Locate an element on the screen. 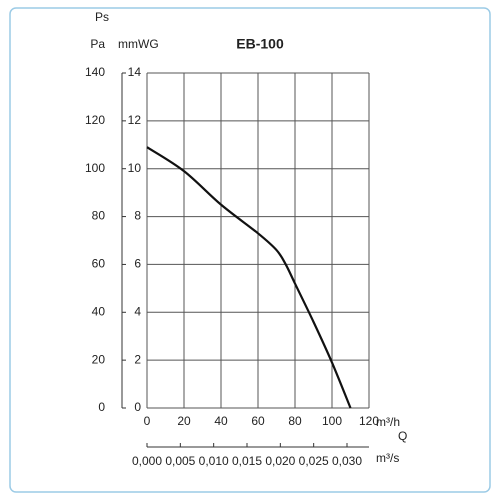 The height and width of the screenshot is (500, 500). x2-tick-label: 0,030 is located at coordinates (347, 461).